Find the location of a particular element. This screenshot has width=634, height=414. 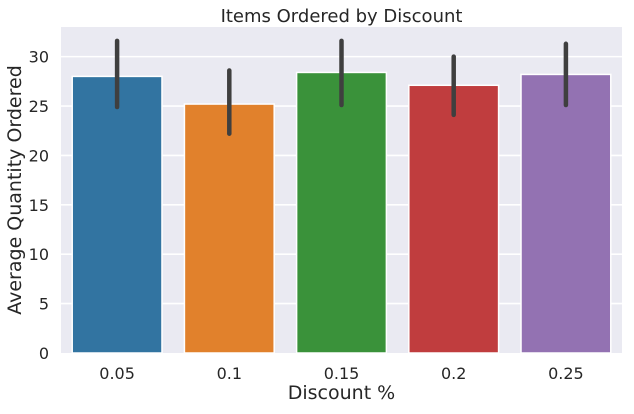

y-tick-labels: 0 5 10 15 20 25 30 is located at coordinates (39, 205).